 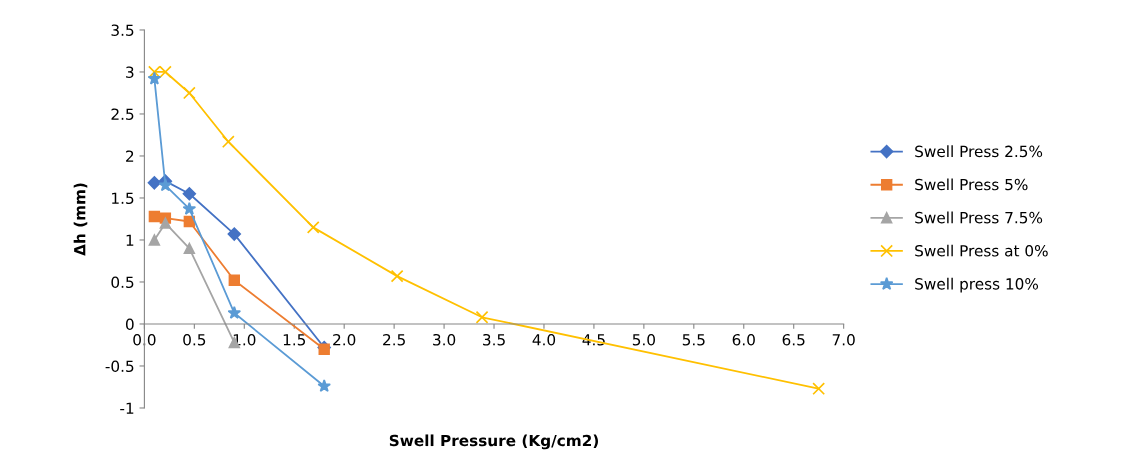 I want to click on legend-label: Swell Press 2.5%, so click(x=979, y=151).